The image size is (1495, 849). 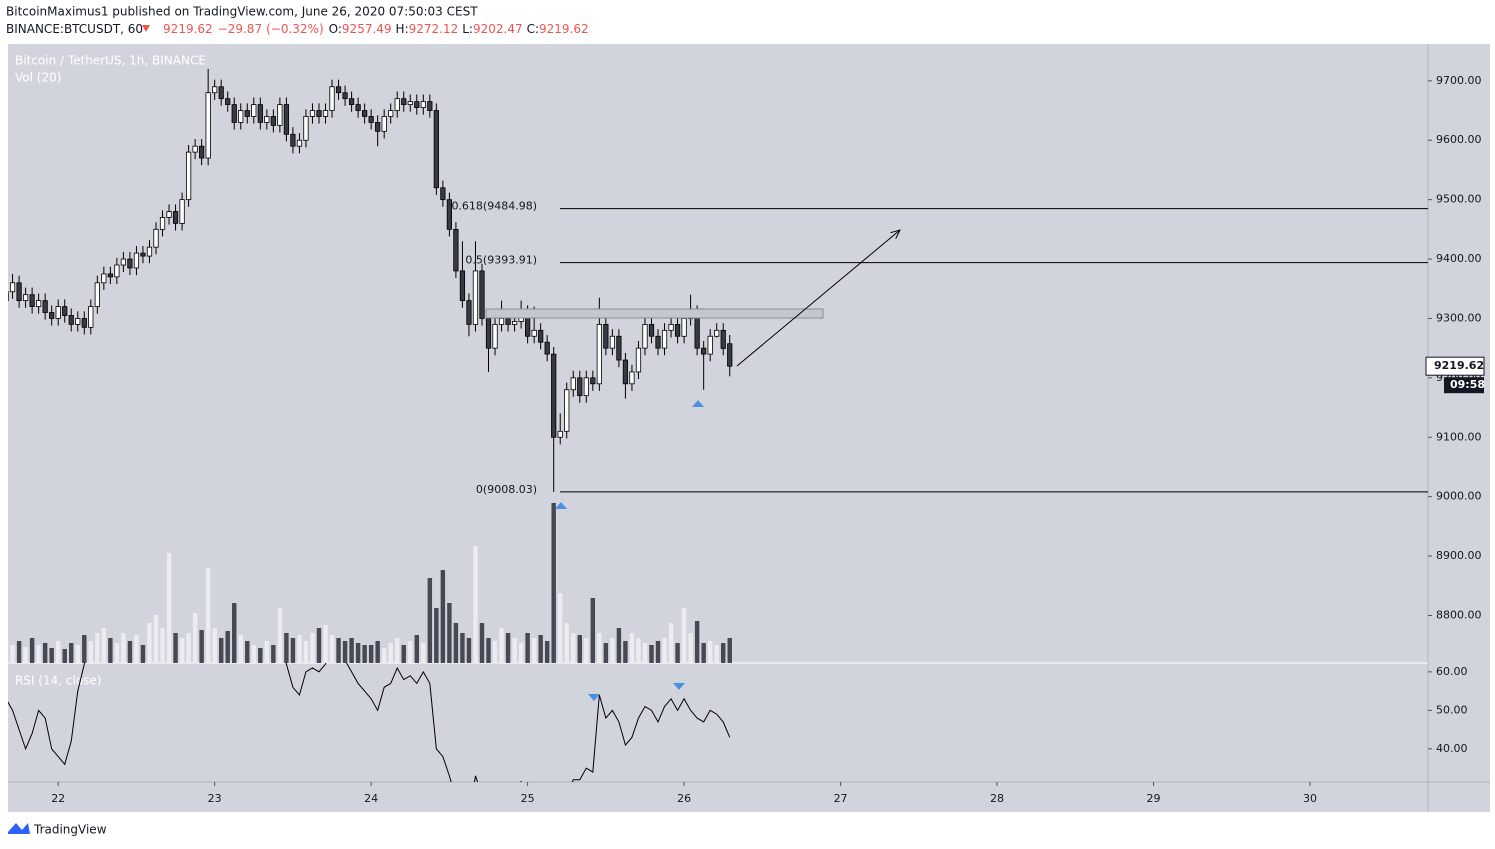 I want to click on rsi-tick-label: 60.00, so click(x=1452, y=671).